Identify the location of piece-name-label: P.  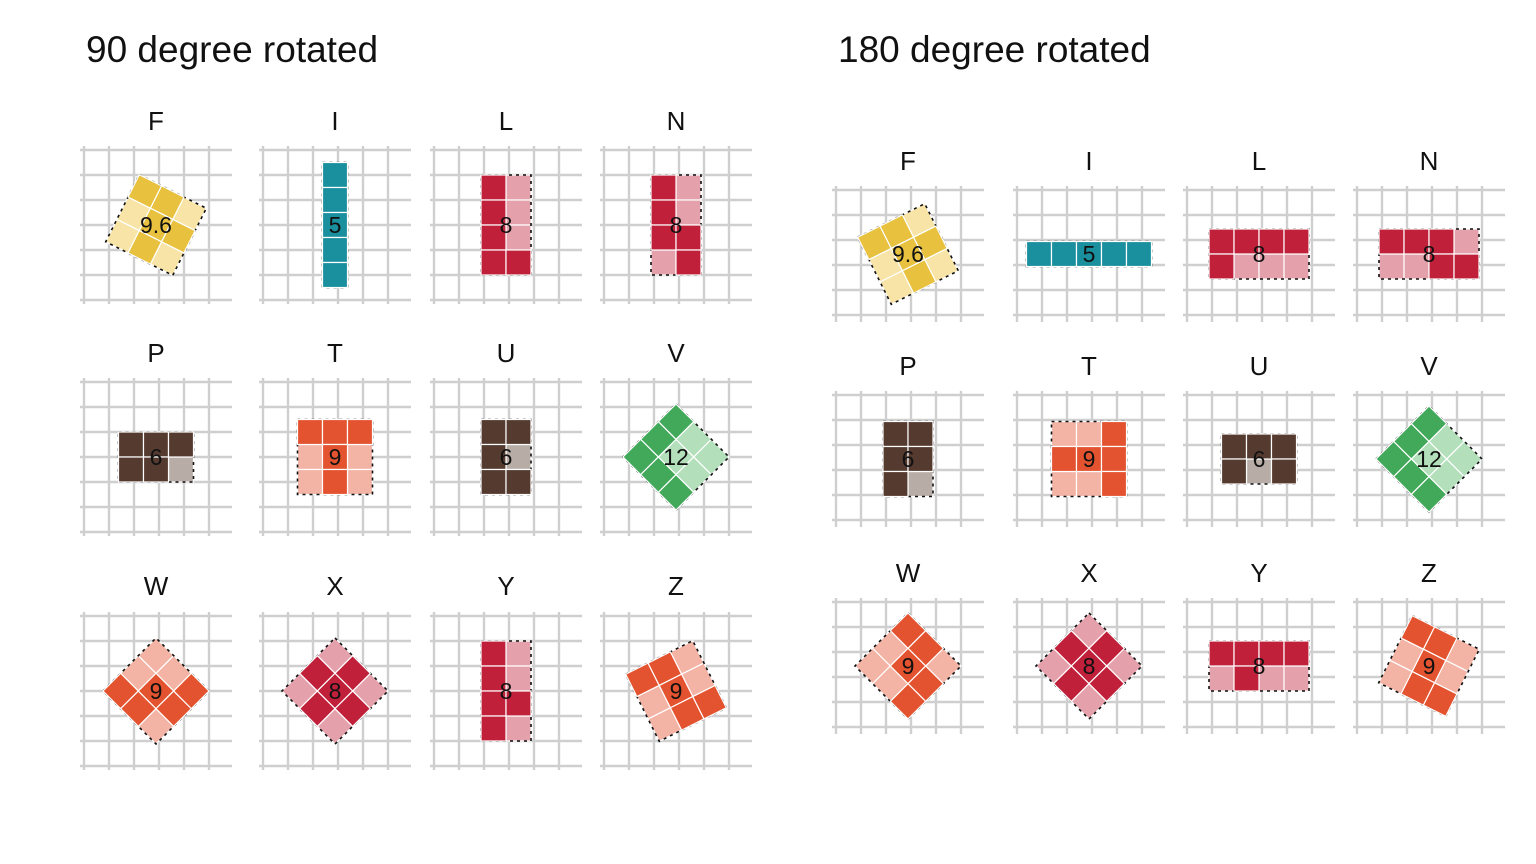
(155, 353).